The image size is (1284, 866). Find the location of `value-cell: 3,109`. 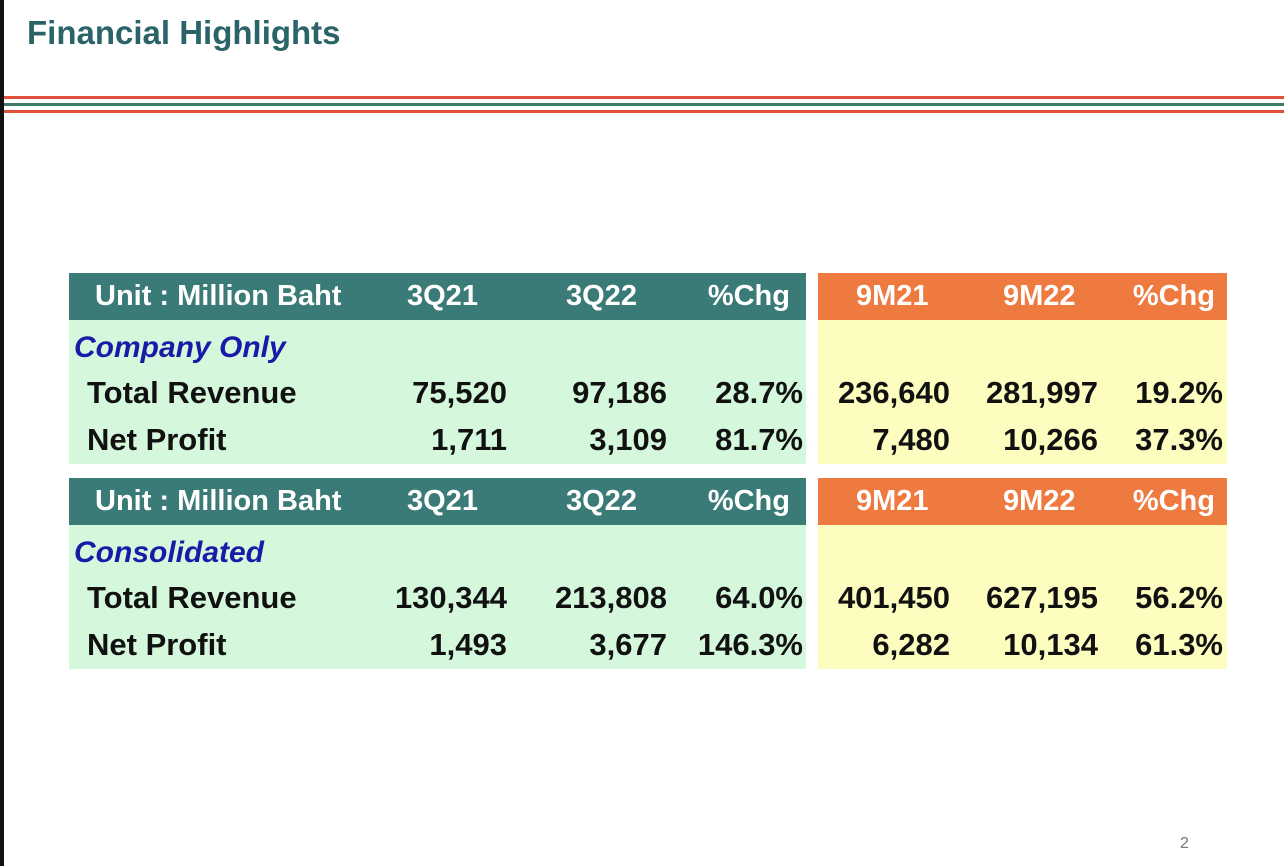

value-cell: 3,109 is located at coordinates (628, 439).